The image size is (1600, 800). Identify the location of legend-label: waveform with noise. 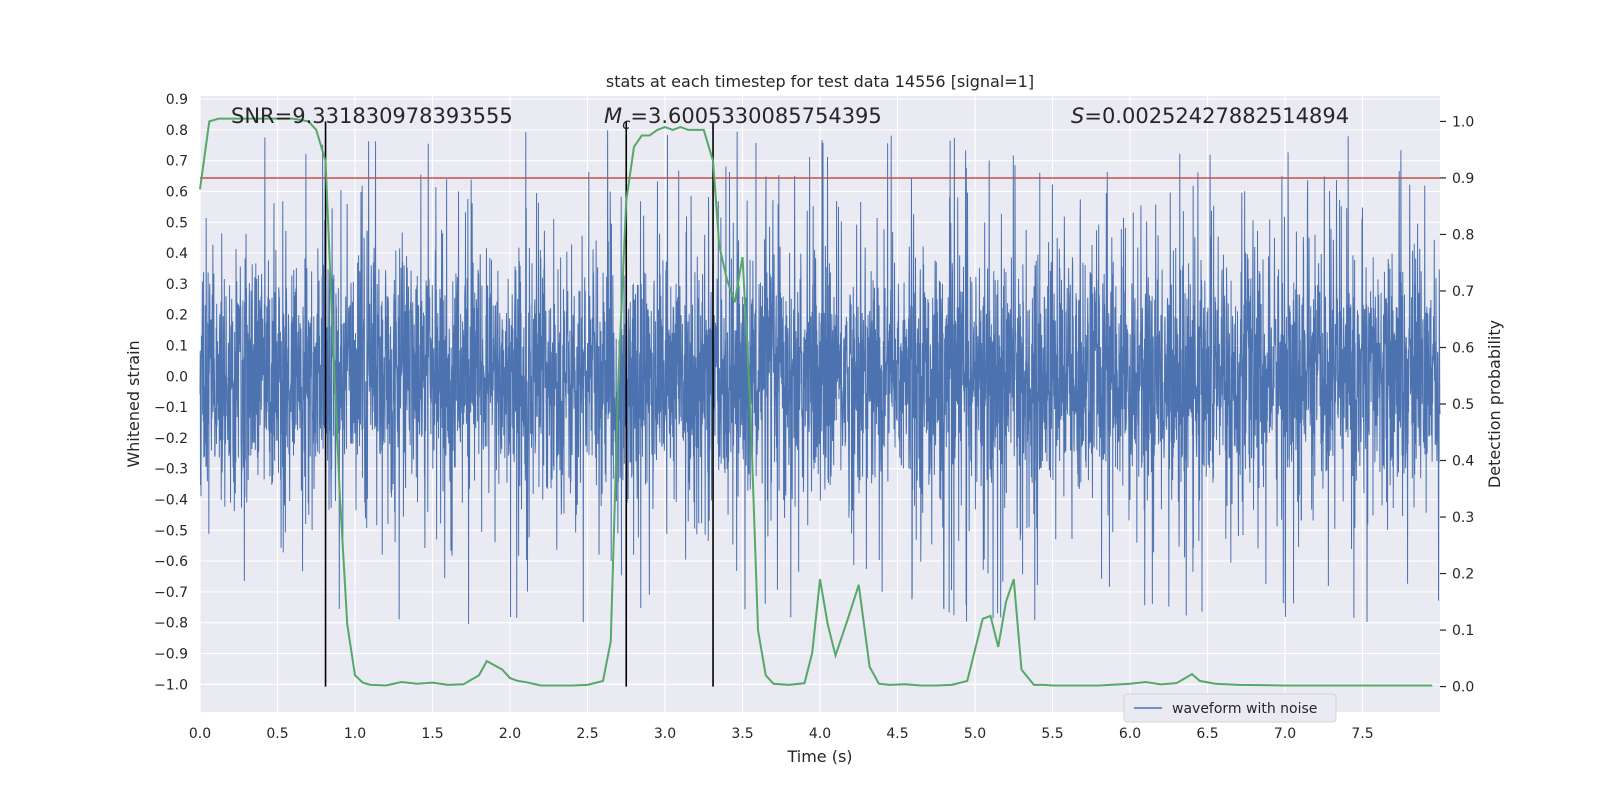
(1244, 709).